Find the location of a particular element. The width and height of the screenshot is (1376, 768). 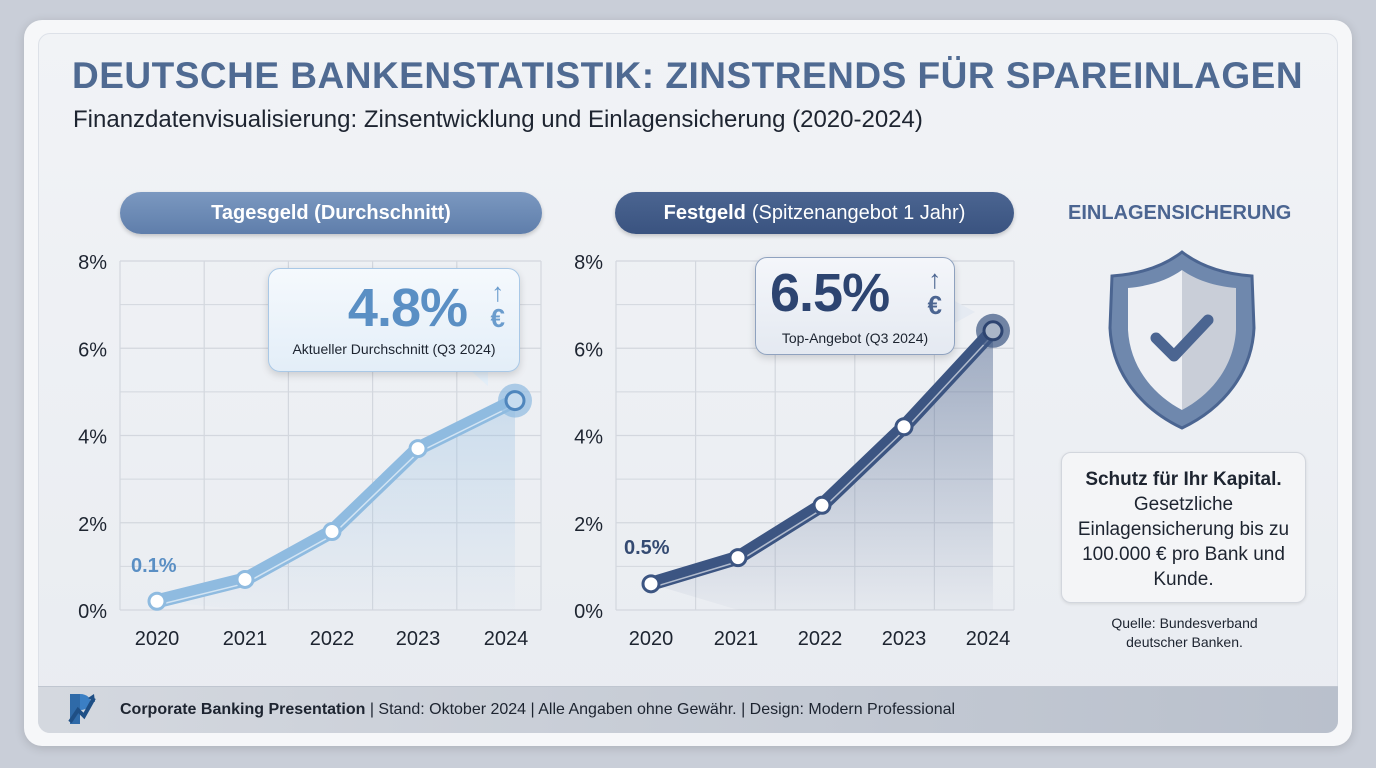

callout-caption: Top-Angebot (Q3 2024) is located at coordinates (855, 338).